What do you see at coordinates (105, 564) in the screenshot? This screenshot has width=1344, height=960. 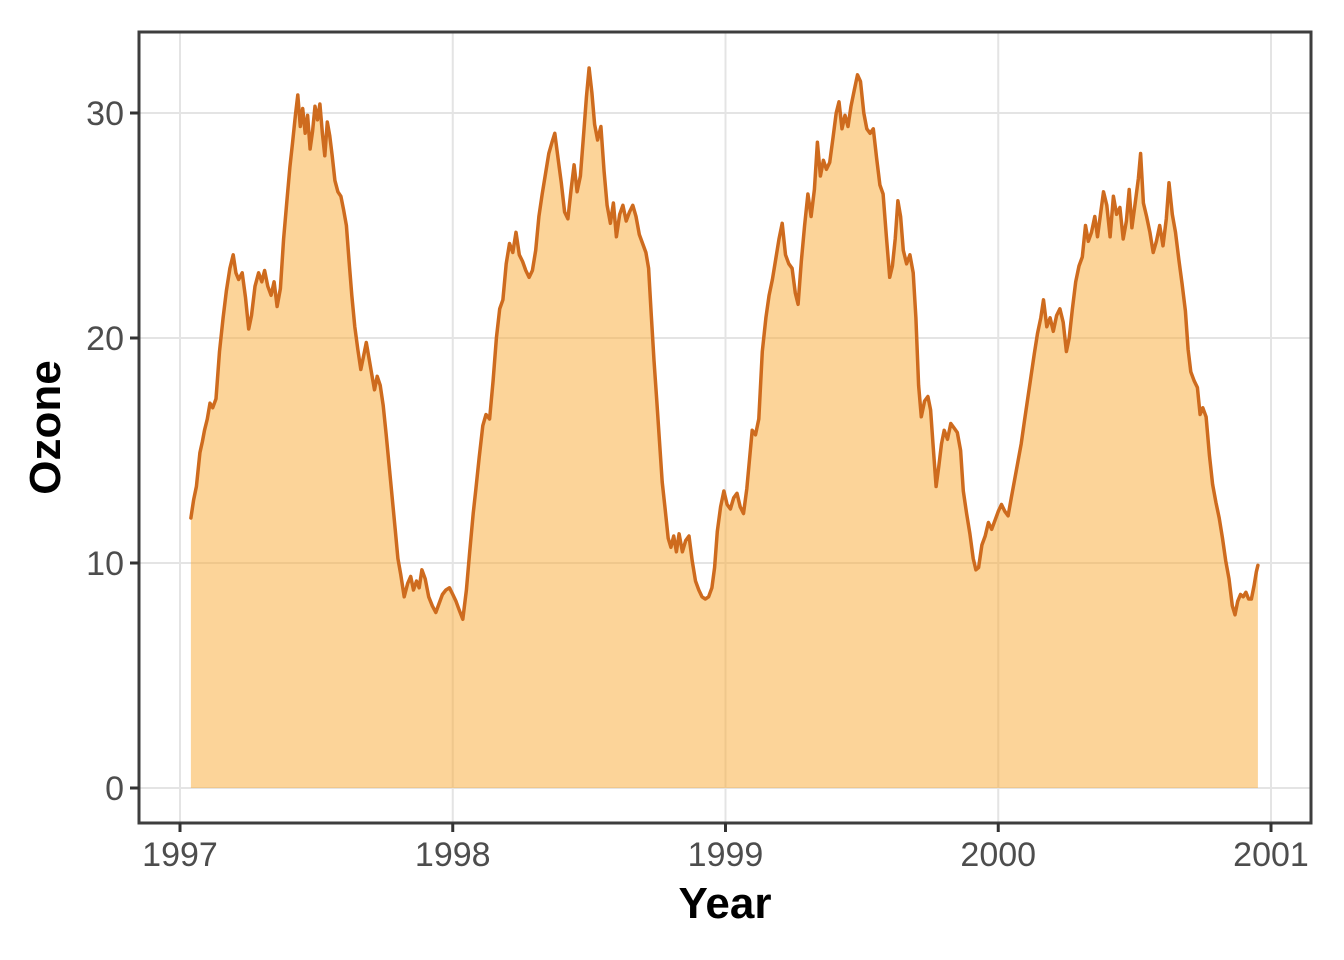 I see `y-tick-label: 10` at bounding box center [105, 564].